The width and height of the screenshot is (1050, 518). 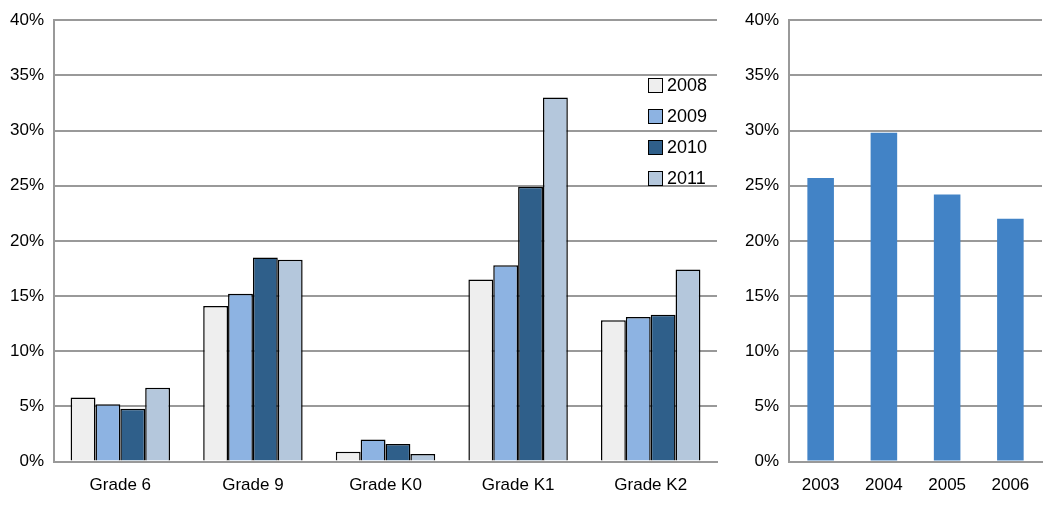 What do you see at coordinates (883, 485) in the screenshot?
I see `x-tick-label: 2004` at bounding box center [883, 485].